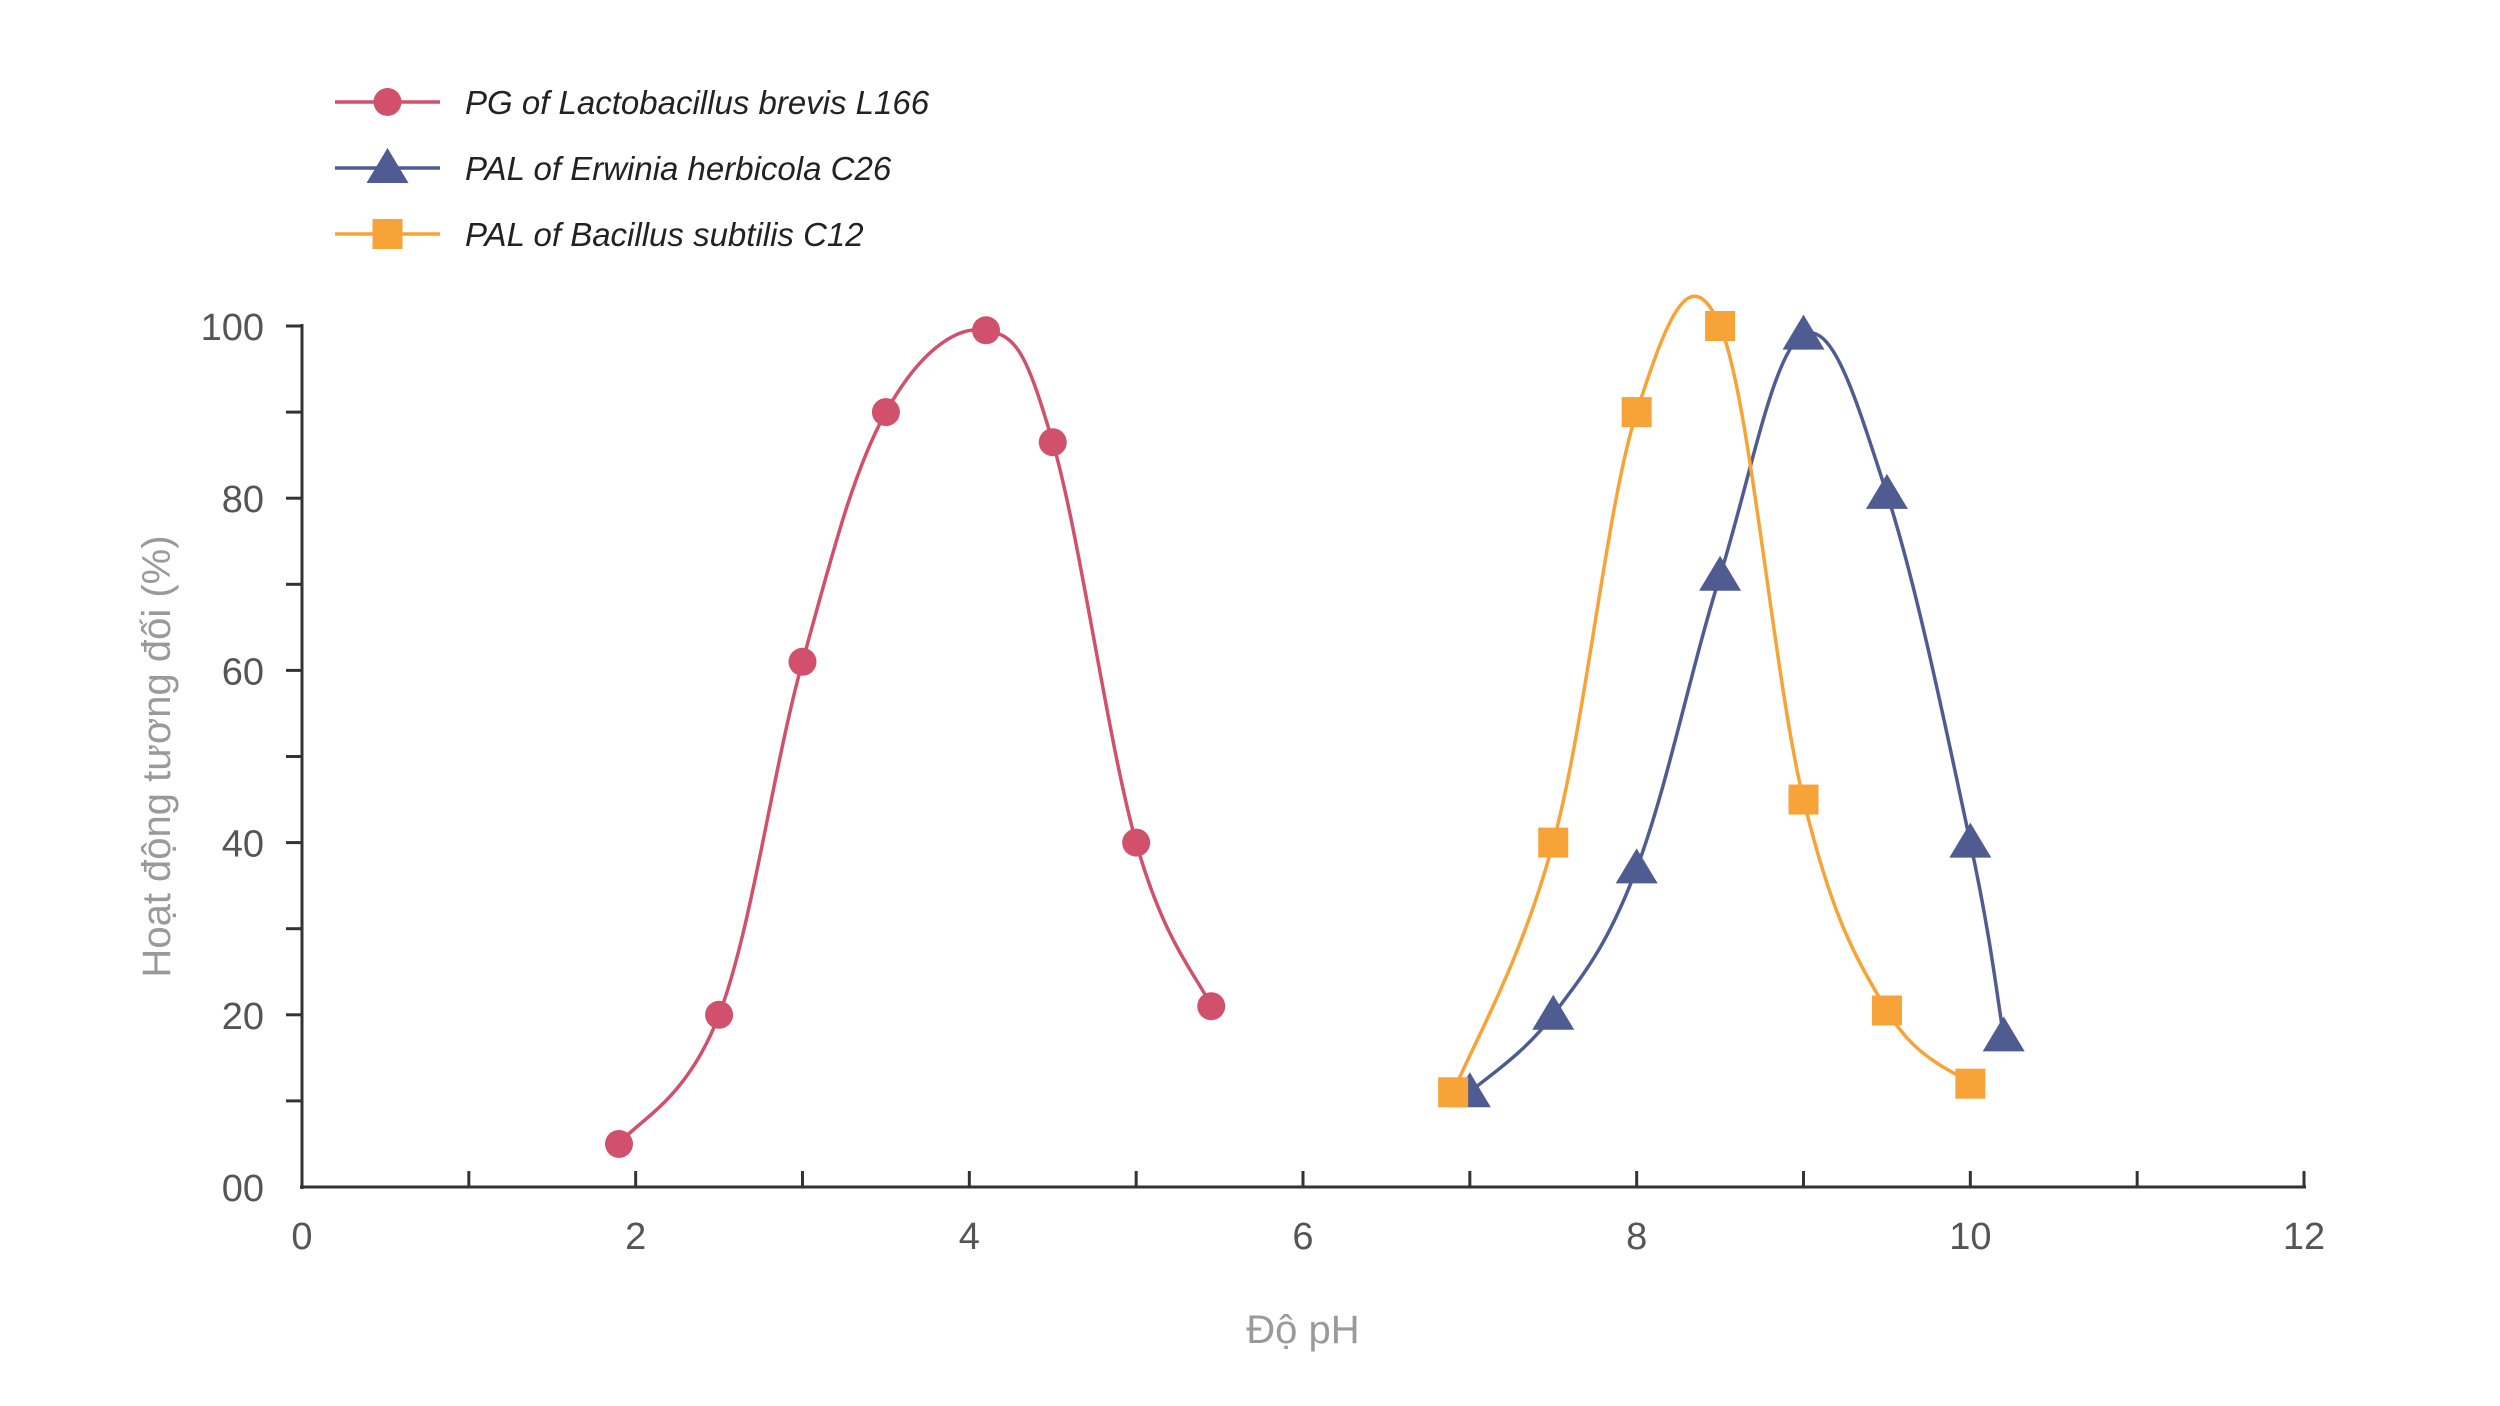 The width and height of the screenshot is (2500, 1406). I want to click on legend-item: PG of Lactobacillus brevis L166, so click(632, 102).